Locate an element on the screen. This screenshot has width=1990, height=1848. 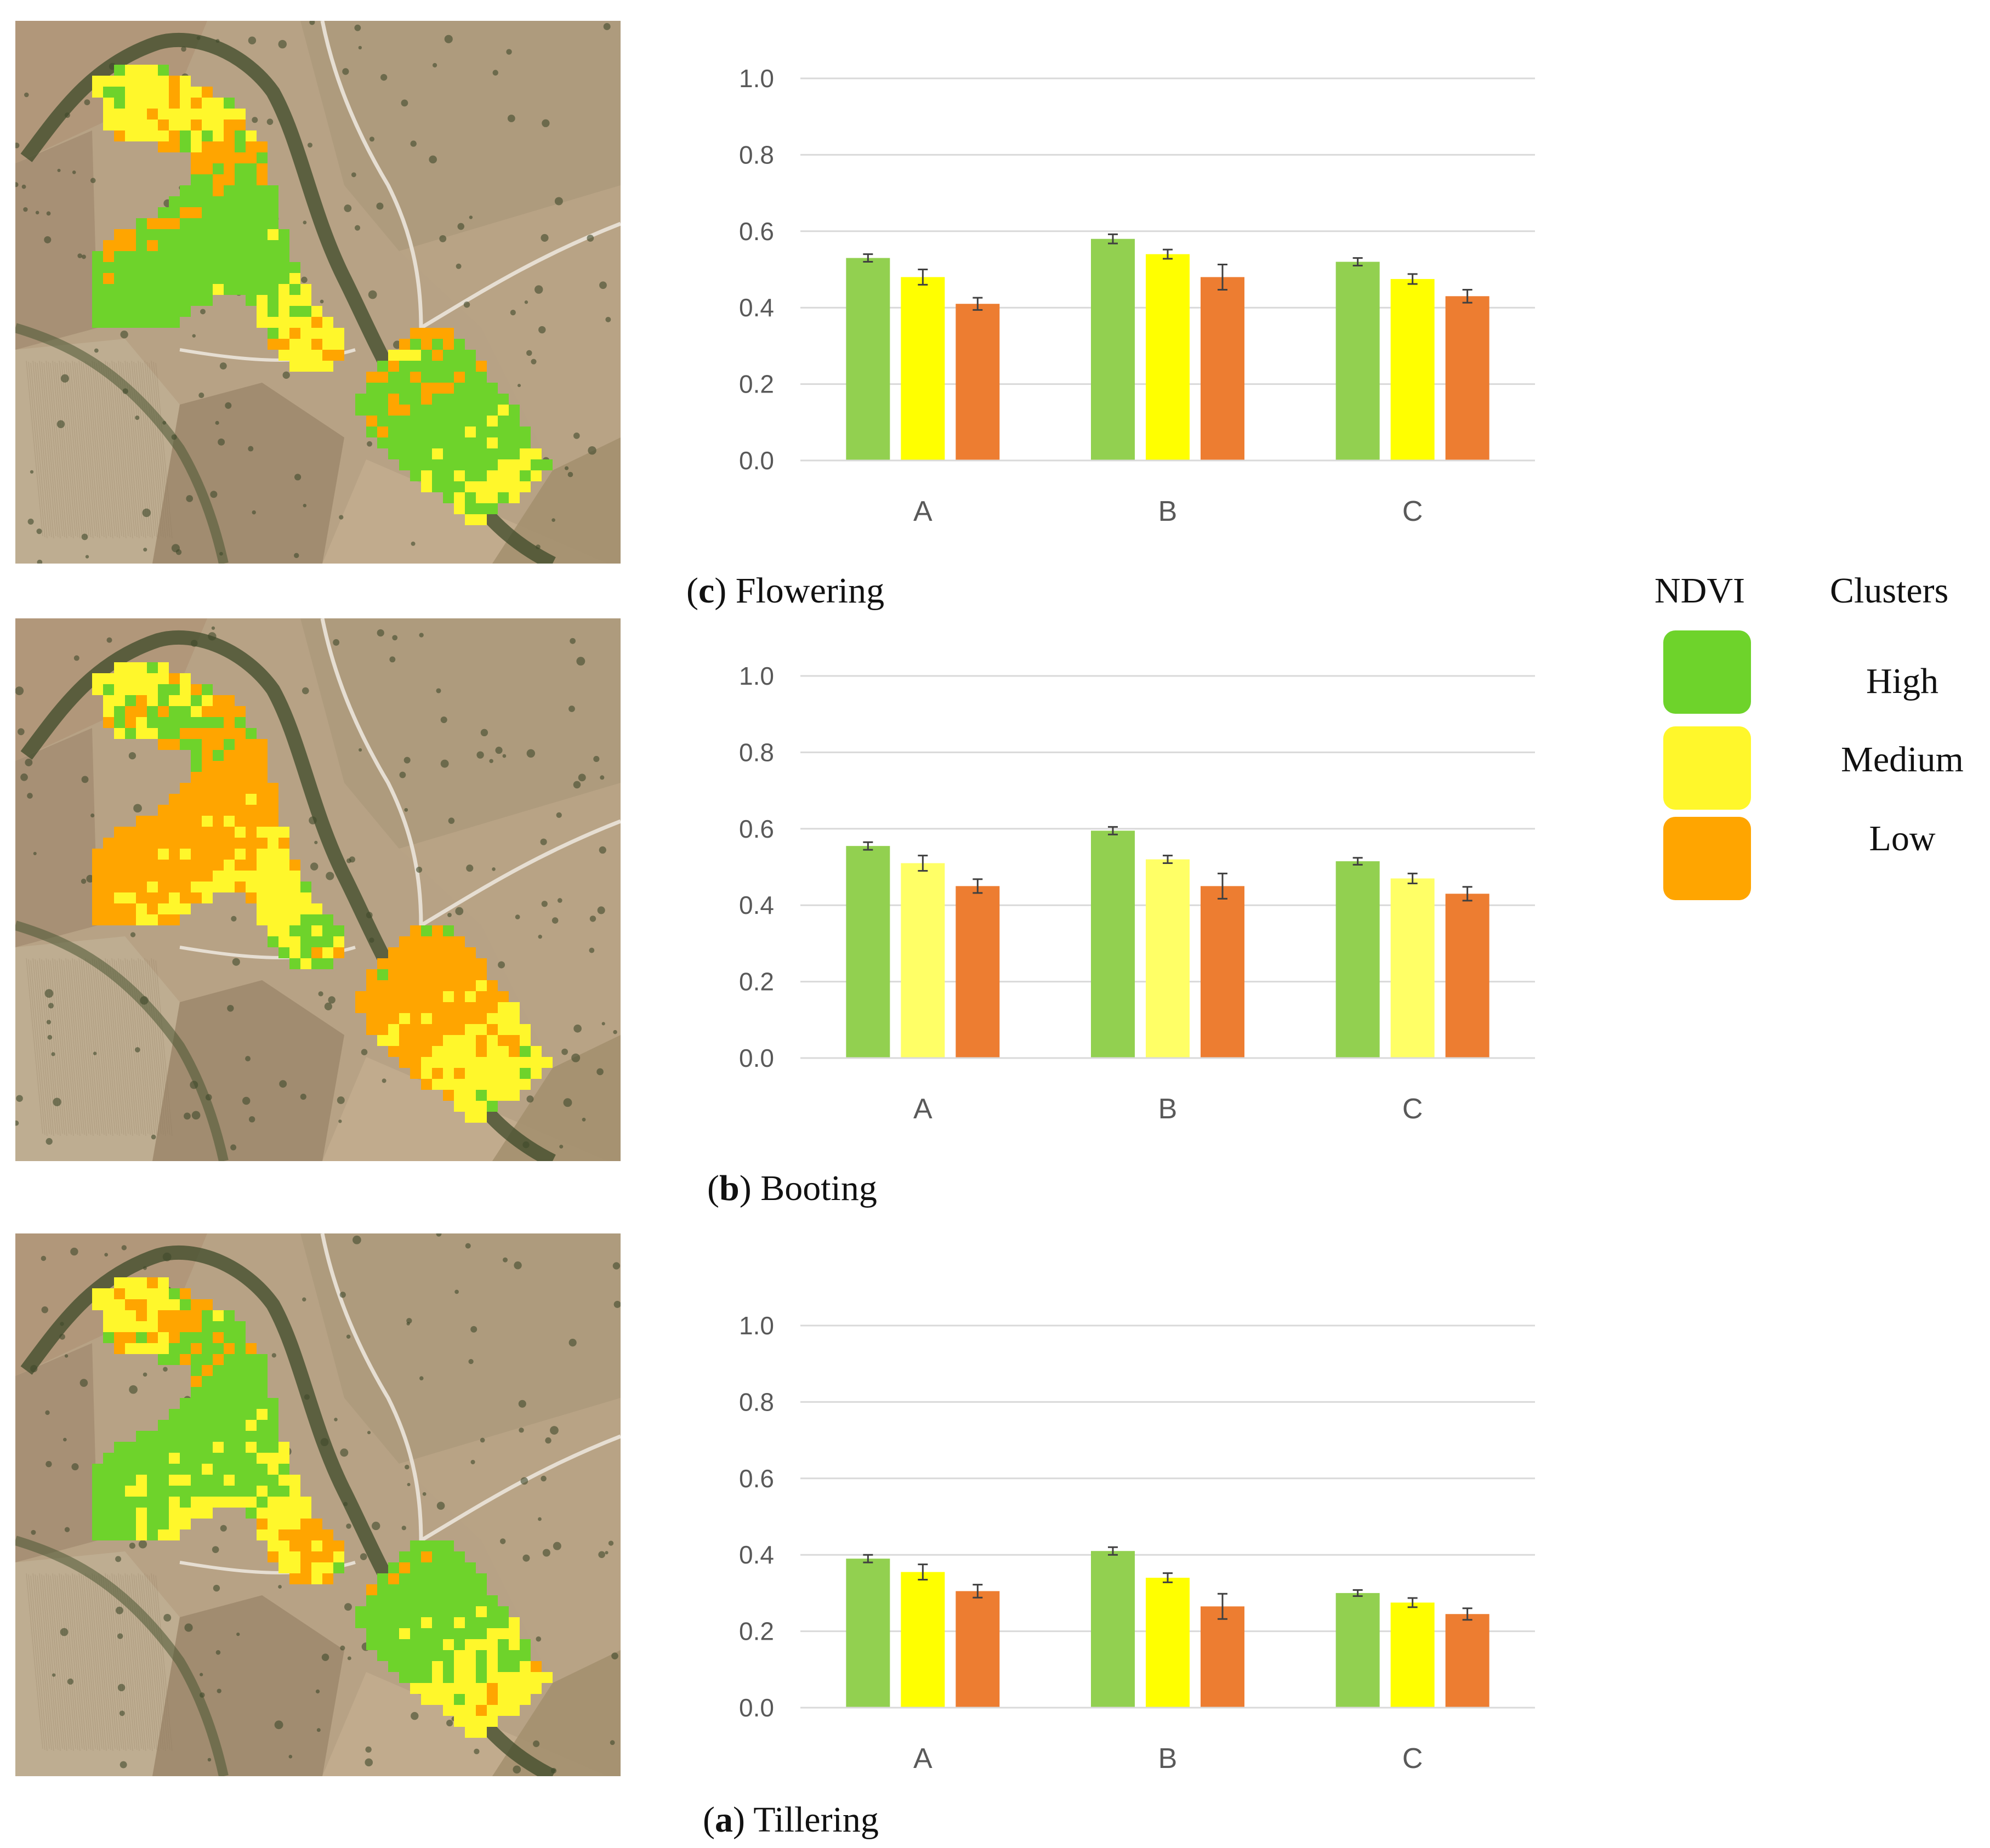
caption-letter: b is located at coordinates (729, 1188).